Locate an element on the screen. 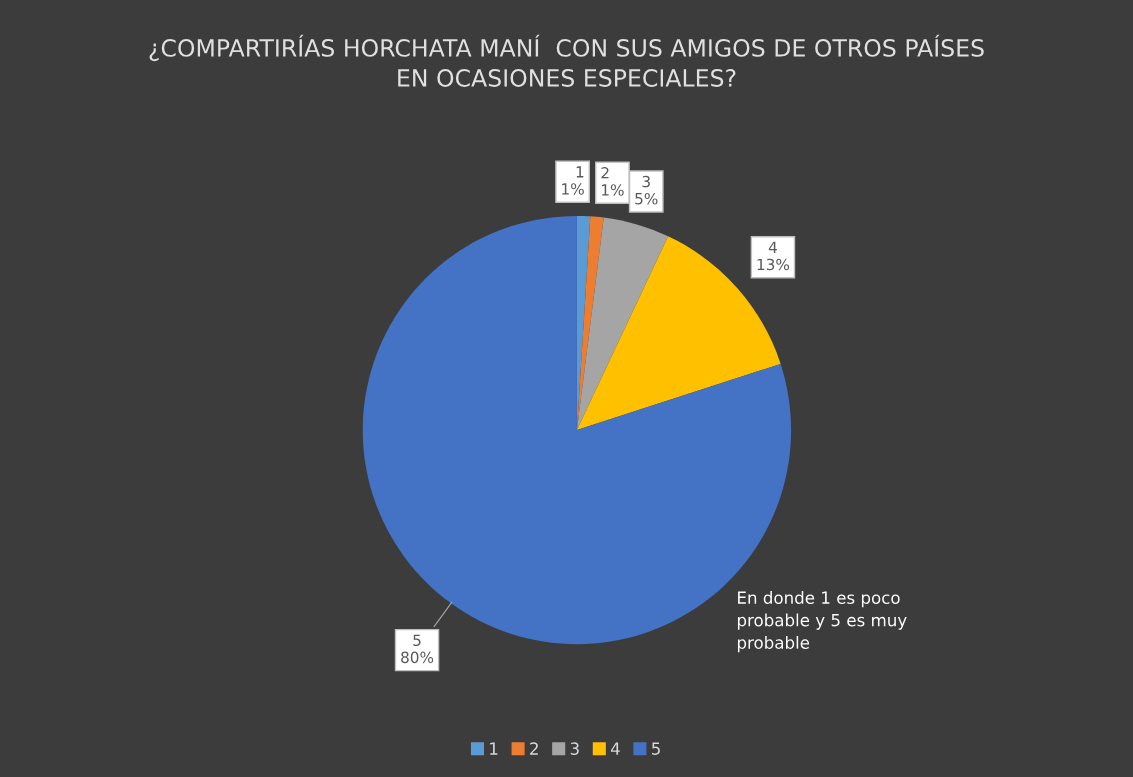 The width and height of the screenshot is (1133, 777). legend-label: 3 is located at coordinates (574, 748).